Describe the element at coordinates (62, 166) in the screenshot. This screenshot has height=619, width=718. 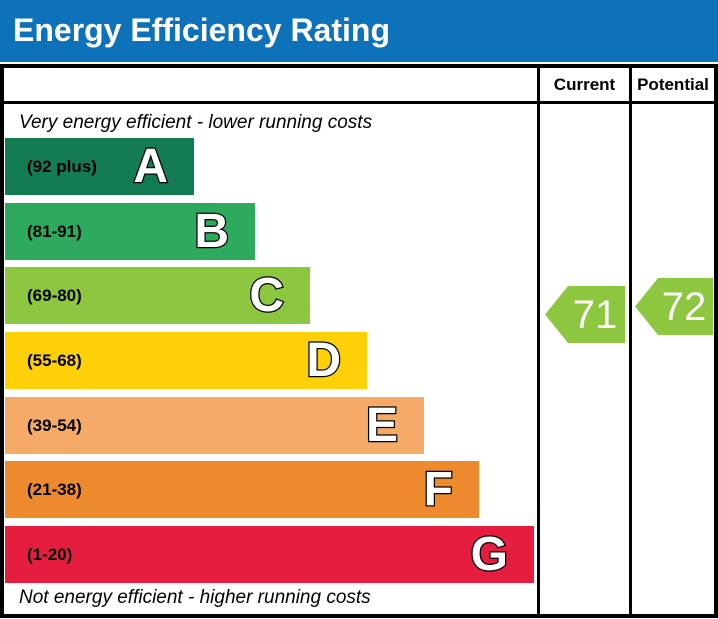
I see `band-a-range: (92 plus)` at that location.